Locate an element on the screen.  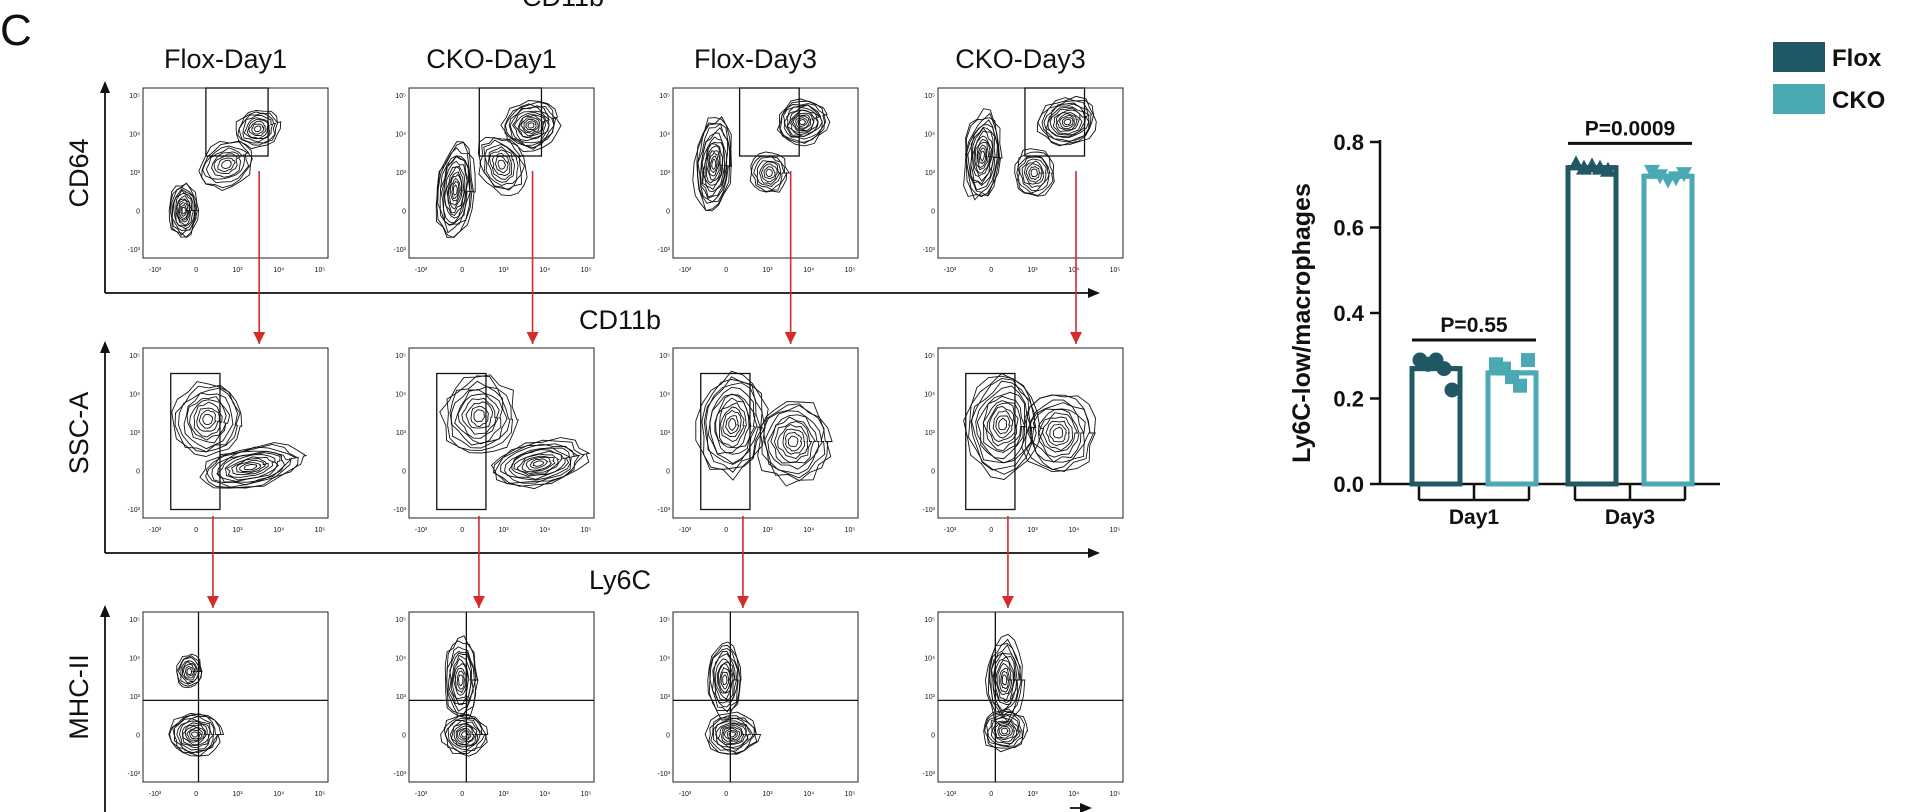
gate-box is located at coordinates (1055, 122).